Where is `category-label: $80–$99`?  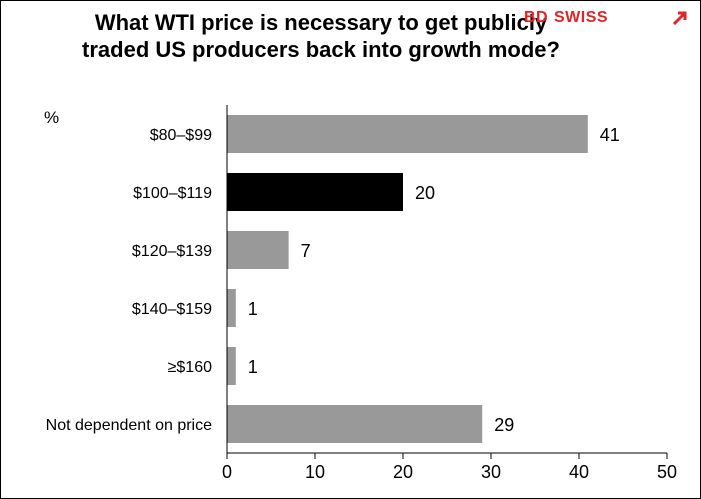
category-label: $80–$99 is located at coordinates (181, 135).